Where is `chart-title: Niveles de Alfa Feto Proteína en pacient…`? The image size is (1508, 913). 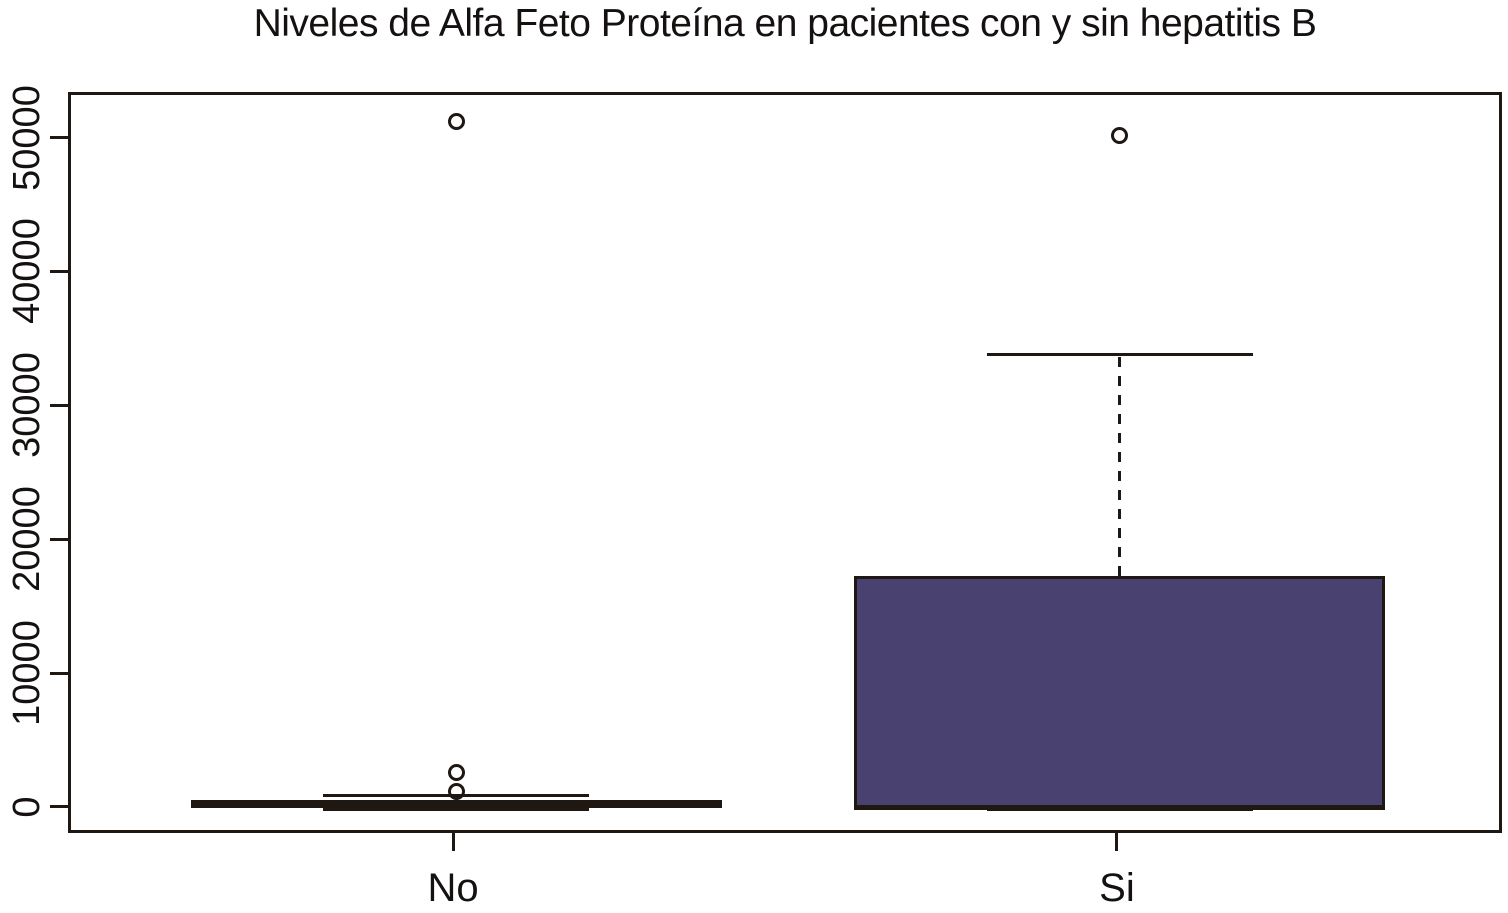 chart-title: Niveles de Alfa Feto Proteína en pacient… is located at coordinates (785, 23).